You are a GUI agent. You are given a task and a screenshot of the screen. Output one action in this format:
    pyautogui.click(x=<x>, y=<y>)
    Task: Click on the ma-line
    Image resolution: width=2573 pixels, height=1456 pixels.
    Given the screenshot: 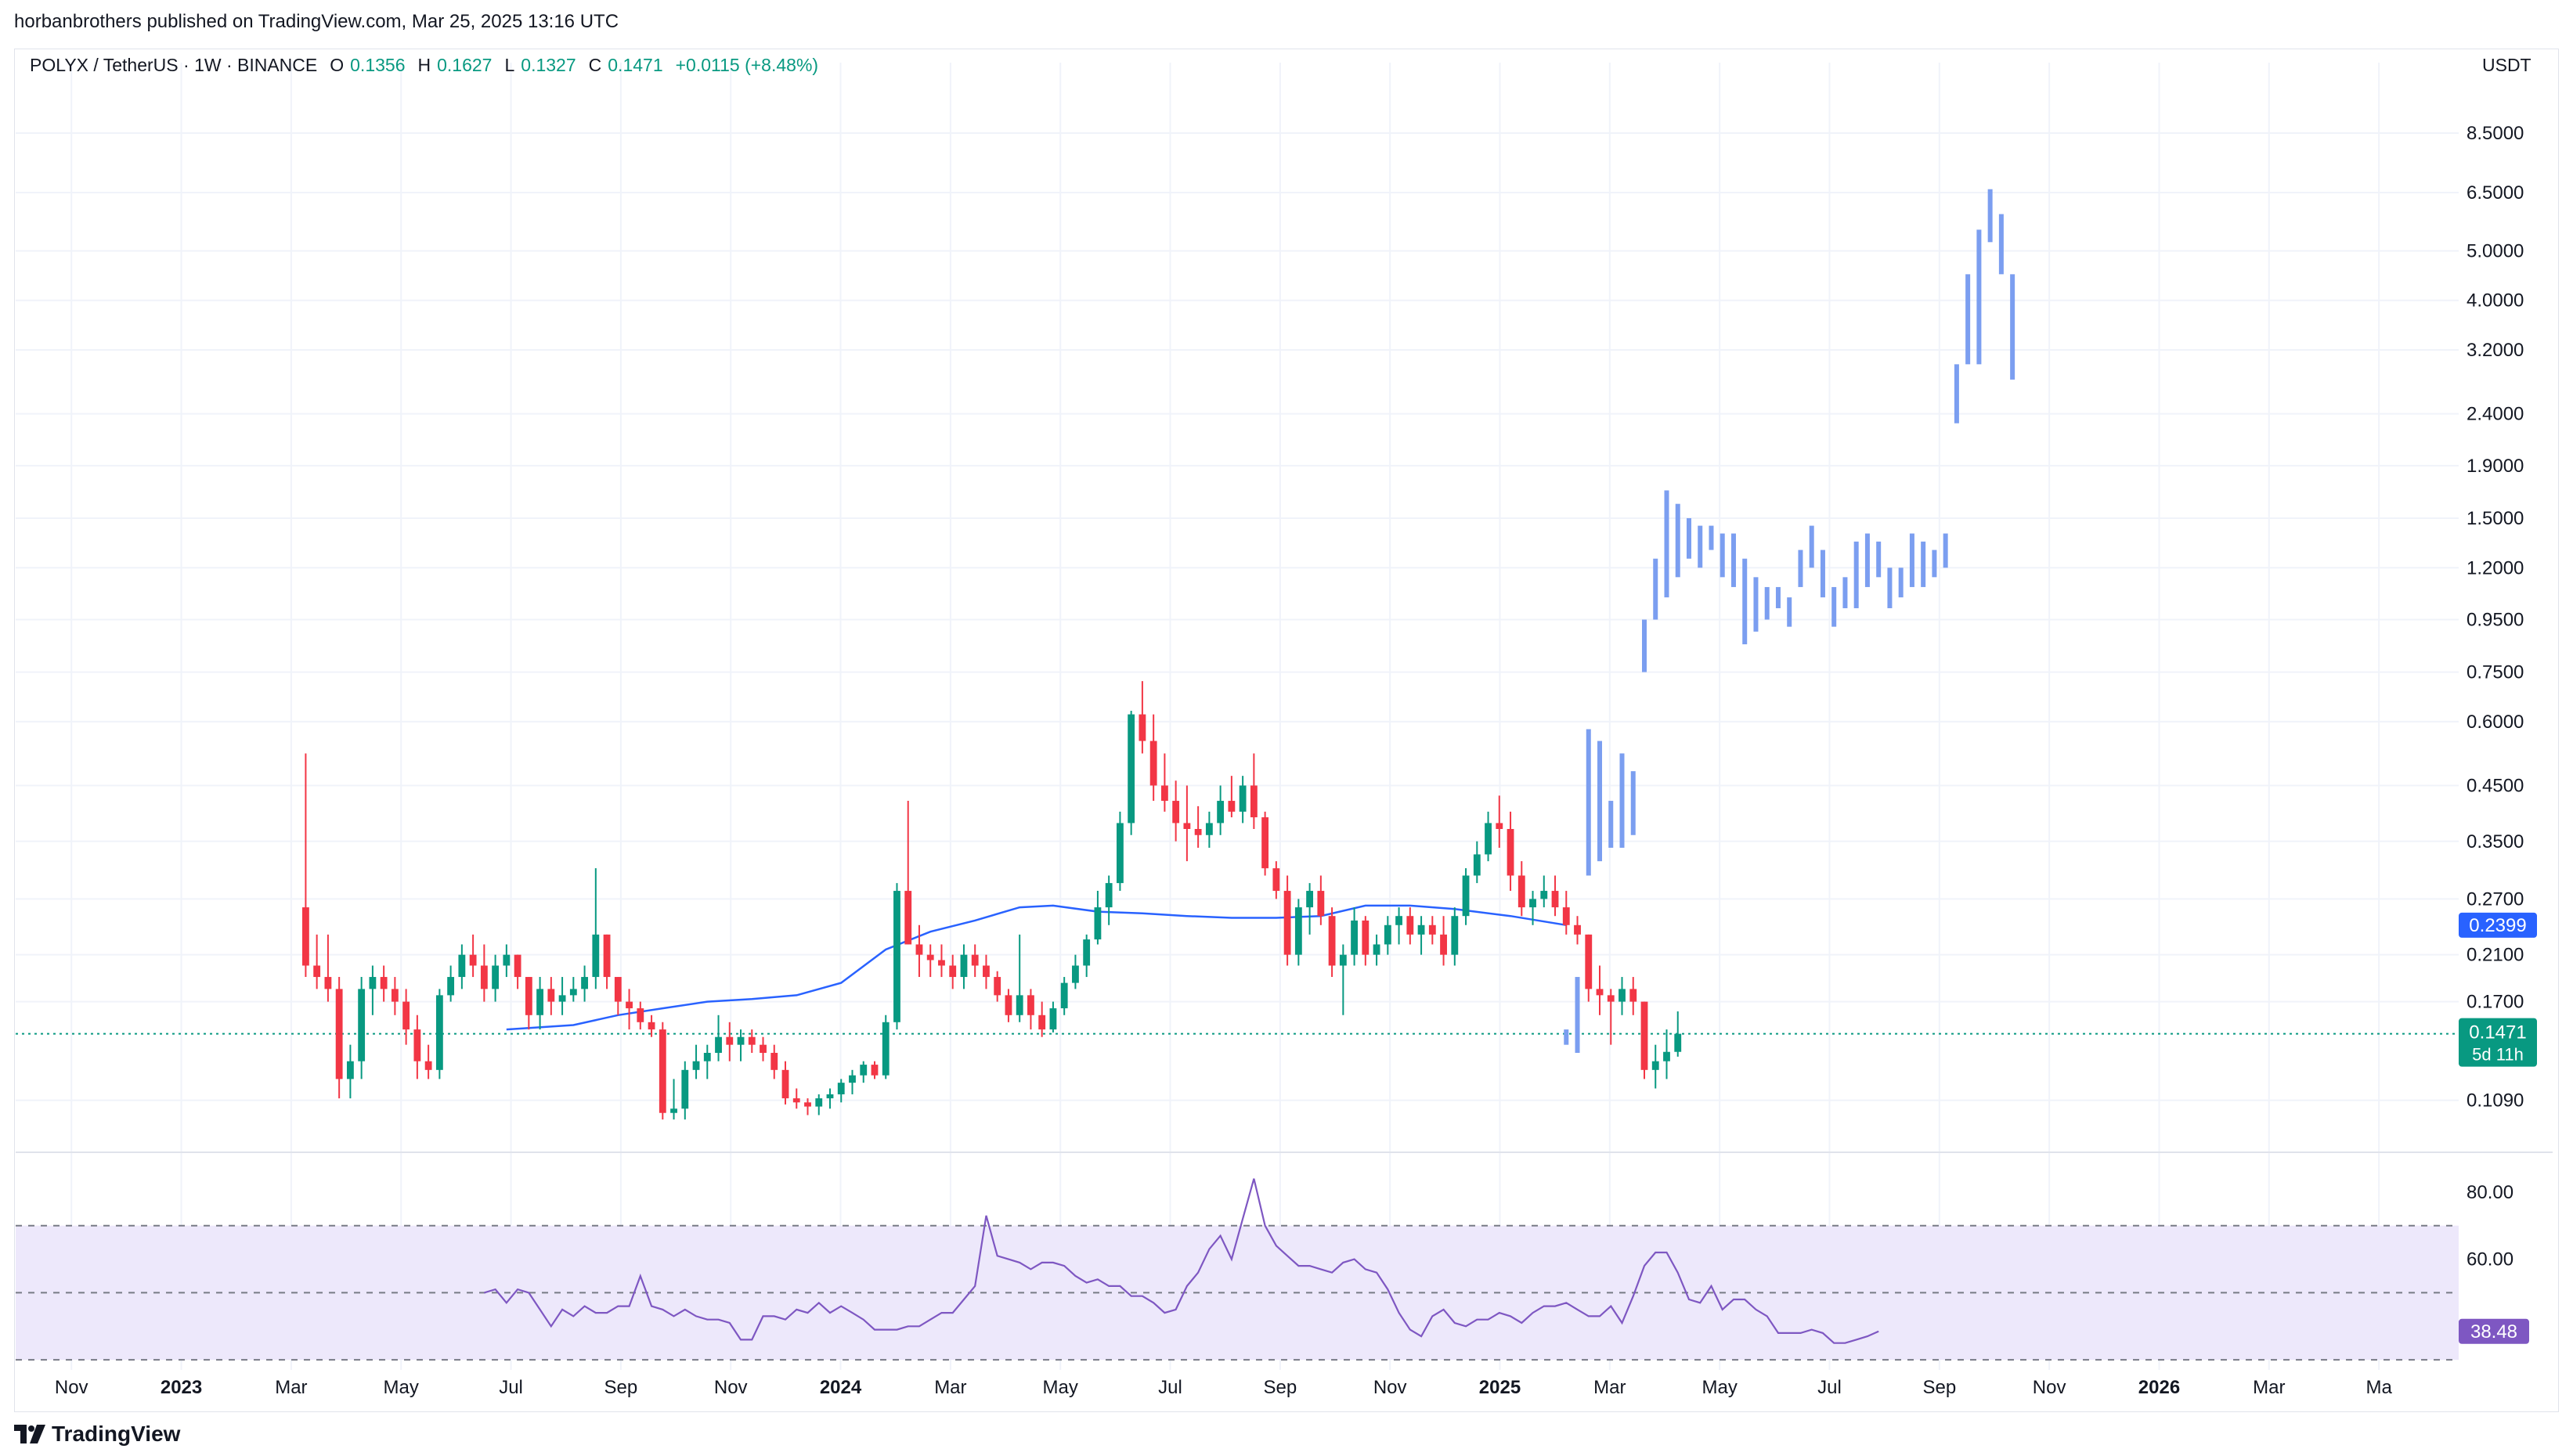 What is the action you would take?
    pyautogui.click(x=1036, y=967)
    